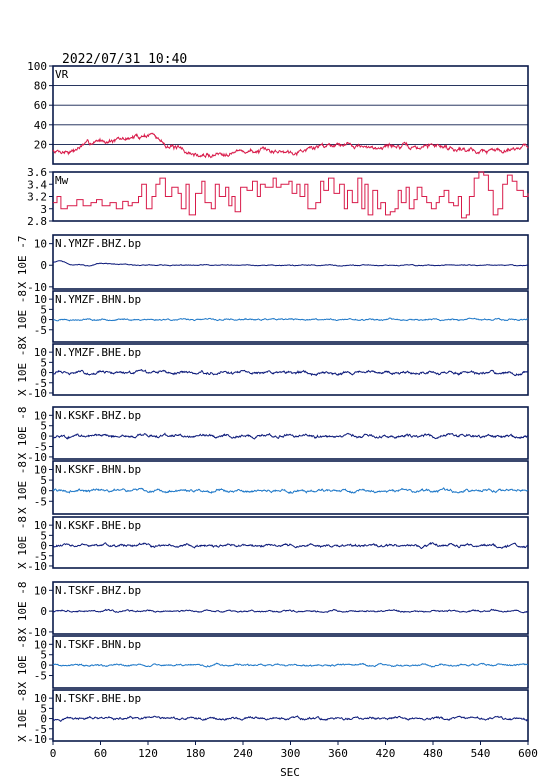 The width and height of the screenshot is (554, 781). Describe the element at coordinates (98, 644) in the screenshot. I see `panel-label: N.TSKF.BHN.bp` at that location.